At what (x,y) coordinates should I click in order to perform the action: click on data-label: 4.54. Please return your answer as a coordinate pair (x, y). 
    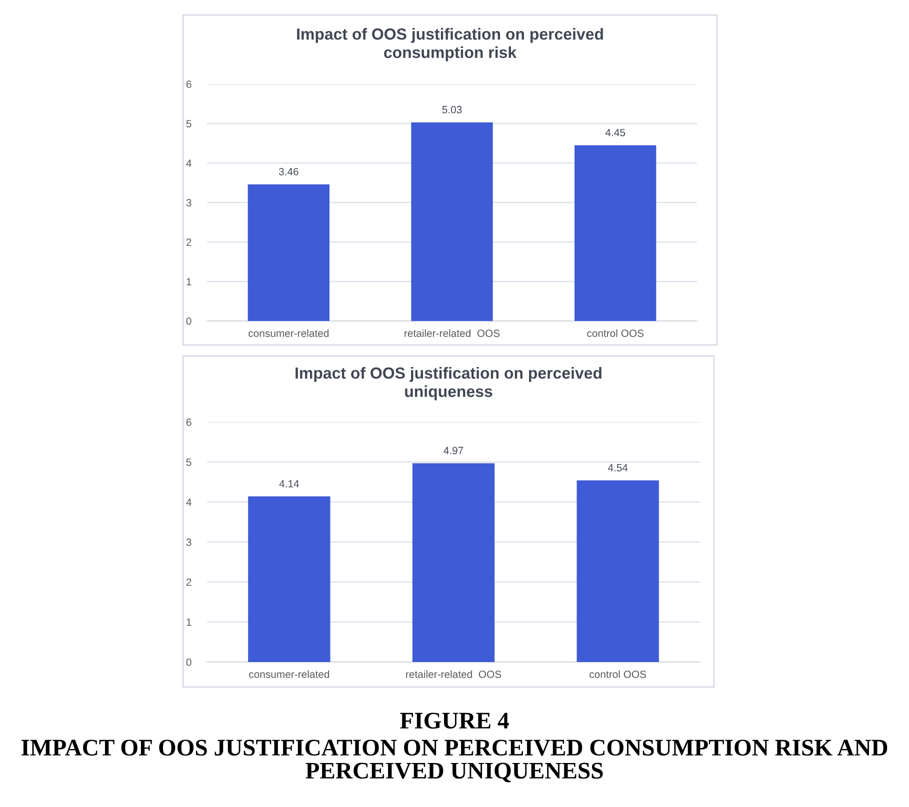
    Looking at the image, I should click on (618, 468).